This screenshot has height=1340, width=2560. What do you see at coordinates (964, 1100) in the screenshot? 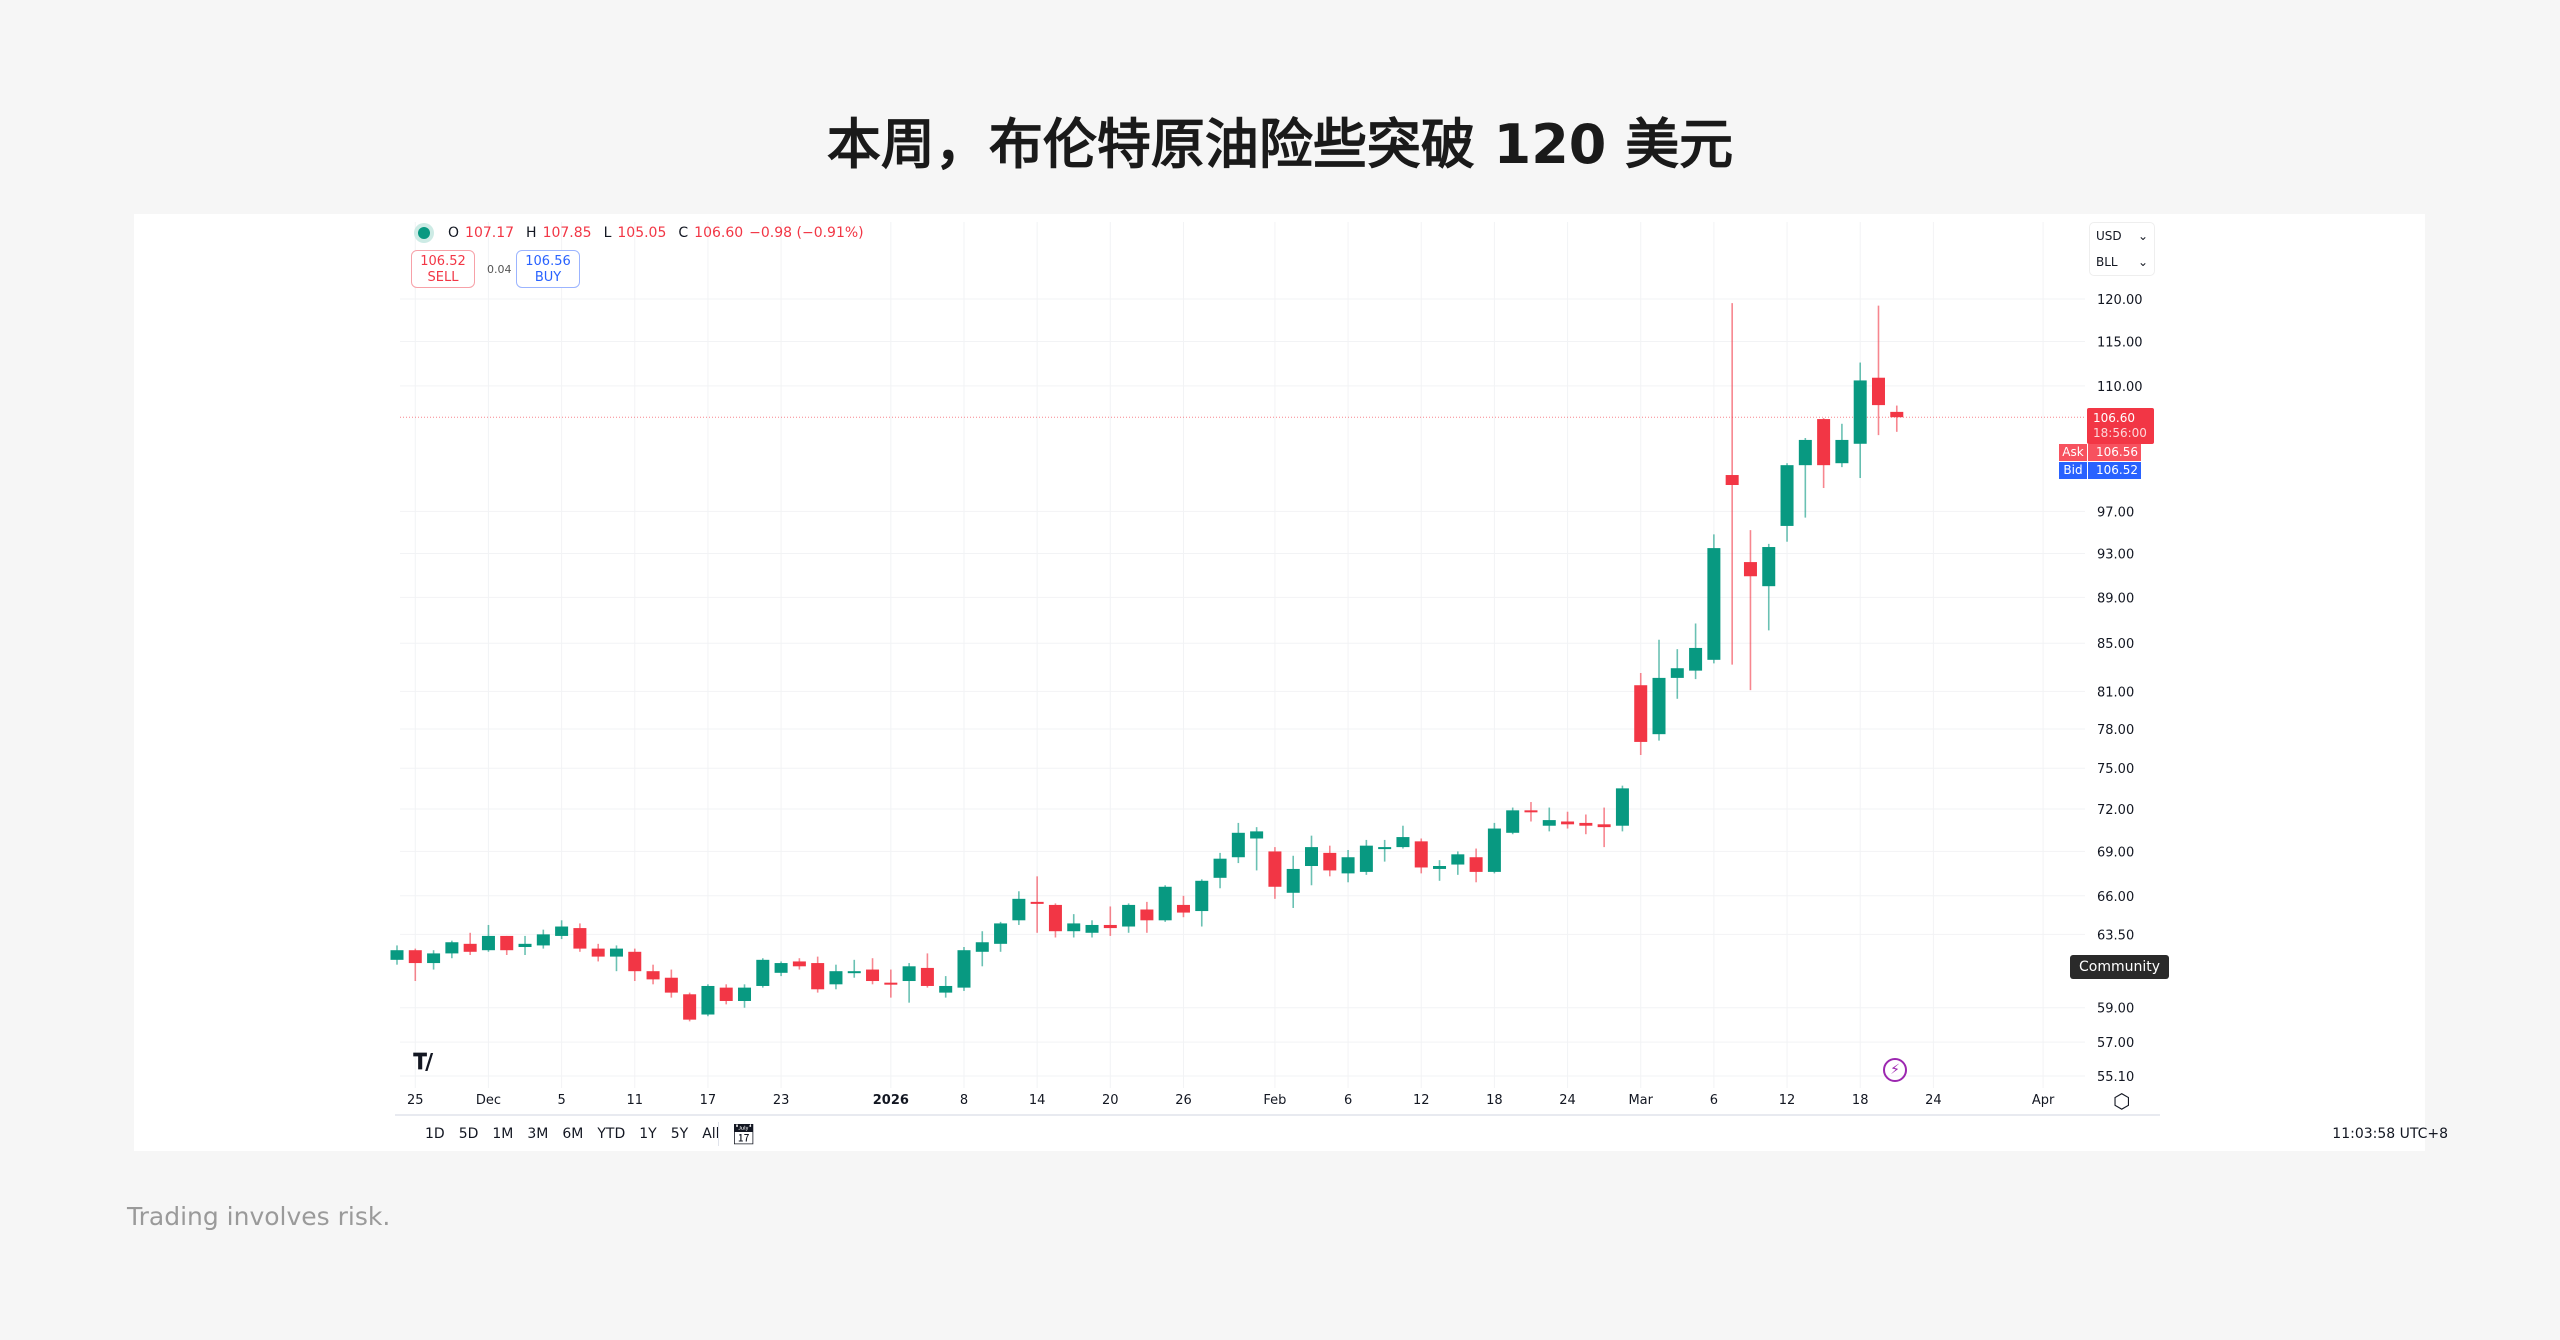
I see `x-tick-label: 8` at bounding box center [964, 1100].